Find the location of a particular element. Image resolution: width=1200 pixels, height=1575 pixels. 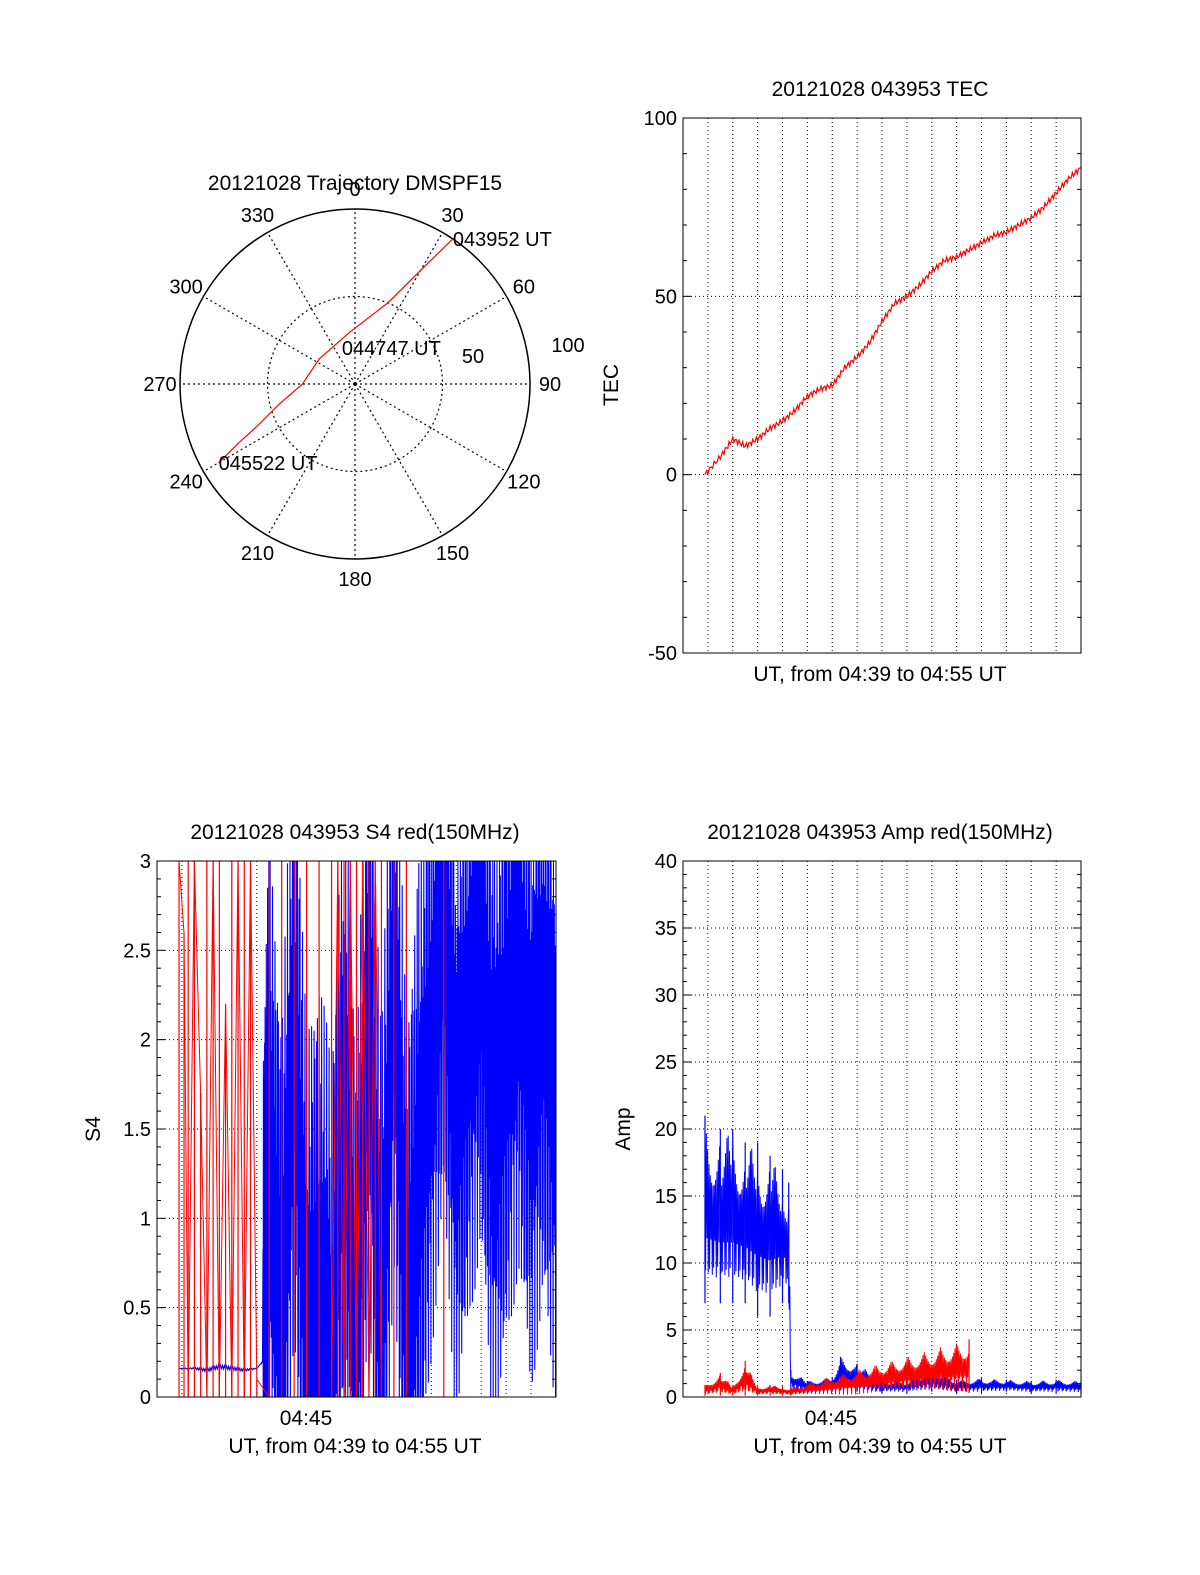

s4-yticks: 0 0.5 1 1.5 2 2.5 3 is located at coordinates (137, 1130).